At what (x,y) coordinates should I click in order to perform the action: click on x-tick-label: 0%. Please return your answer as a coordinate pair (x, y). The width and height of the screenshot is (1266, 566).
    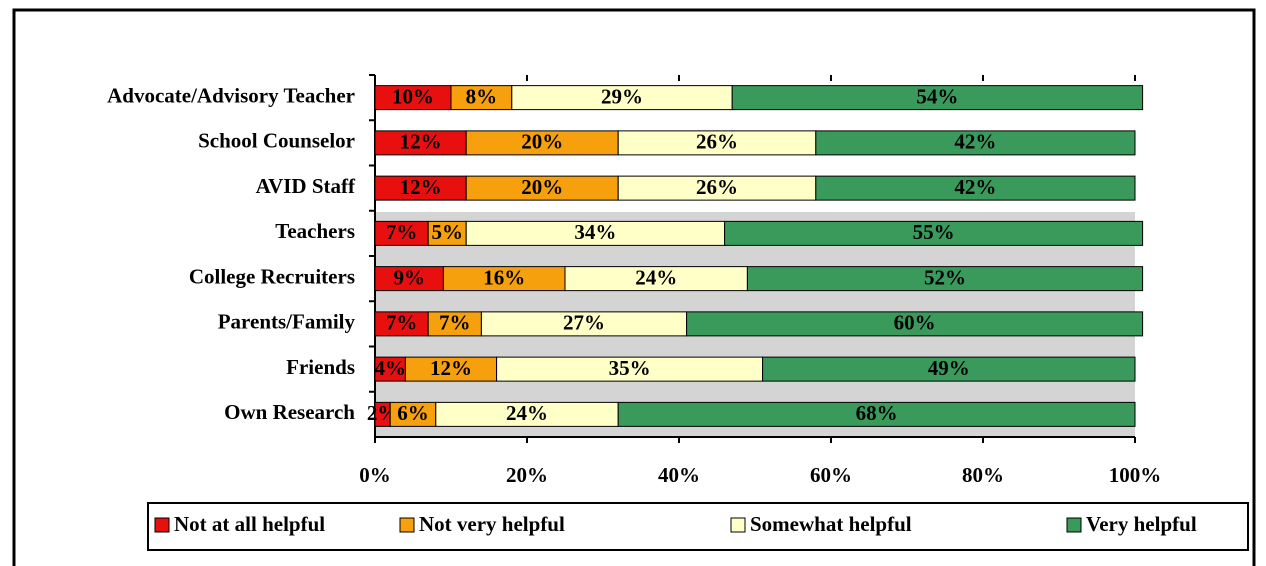
    Looking at the image, I should click on (375, 475).